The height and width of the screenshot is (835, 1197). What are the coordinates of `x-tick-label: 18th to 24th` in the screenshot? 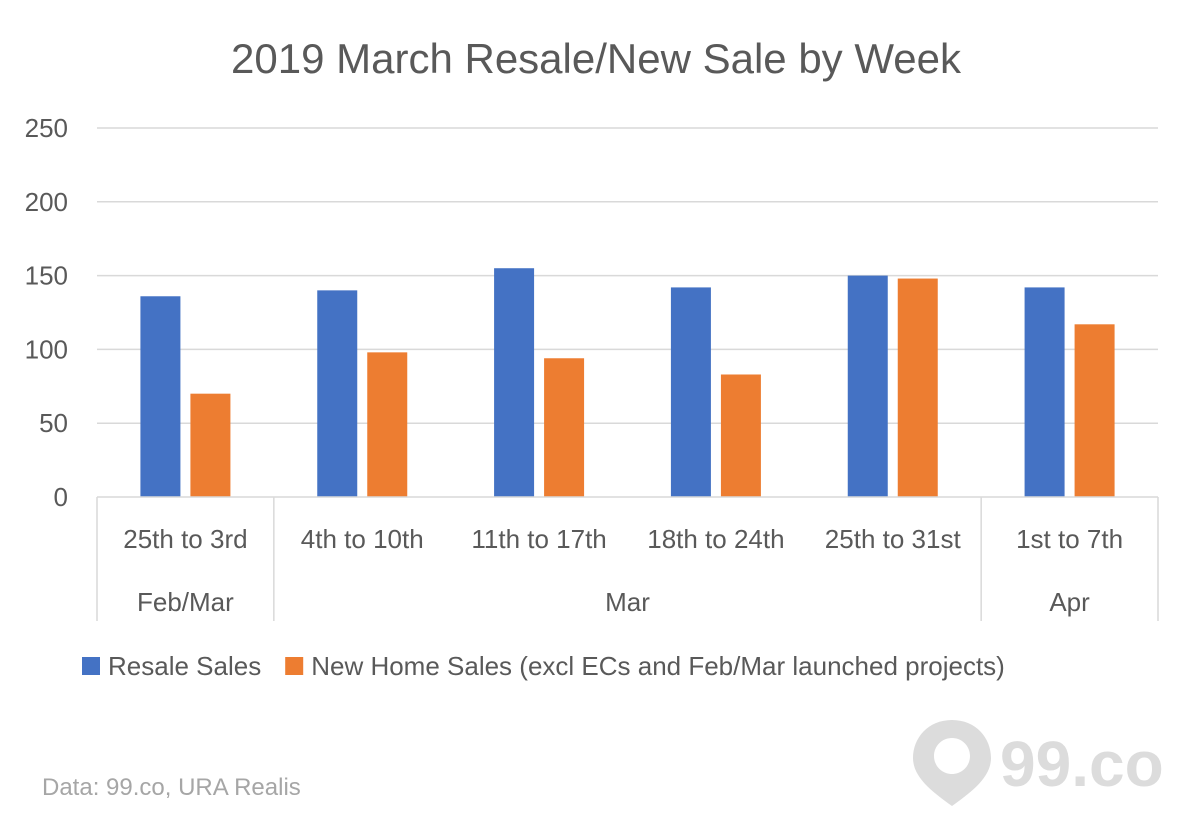 It's located at (715, 539).